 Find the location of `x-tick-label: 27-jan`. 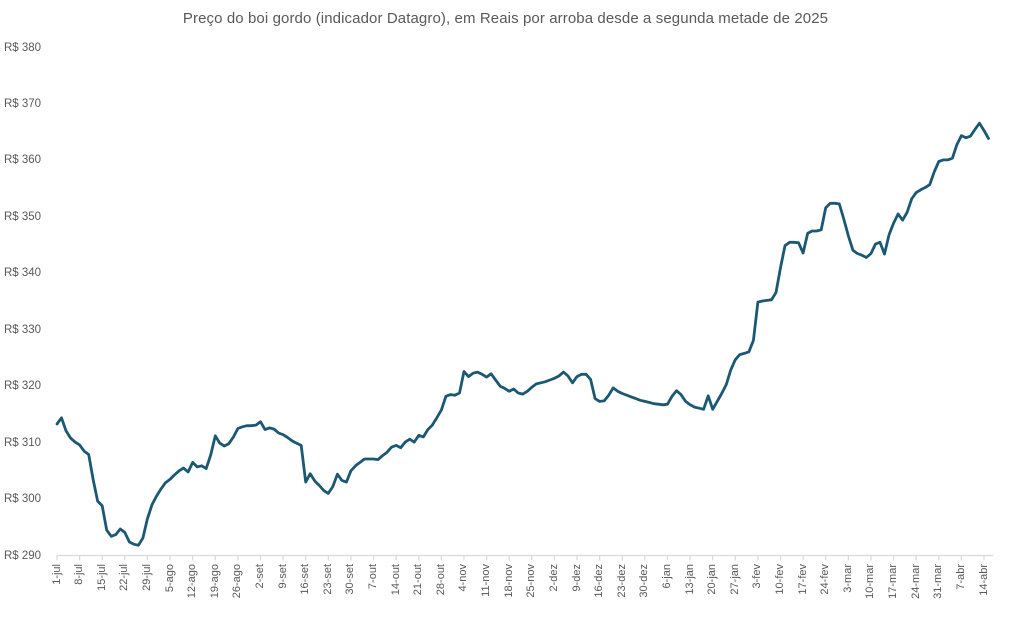

x-tick-label: 27-jan is located at coordinates (734, 579).